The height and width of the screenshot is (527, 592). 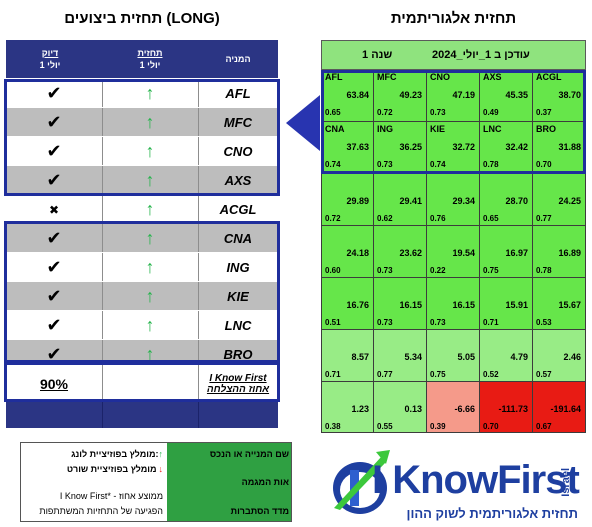 I want to click on forecast-cell: 24.25 0.77, so click(x=559, y=200).